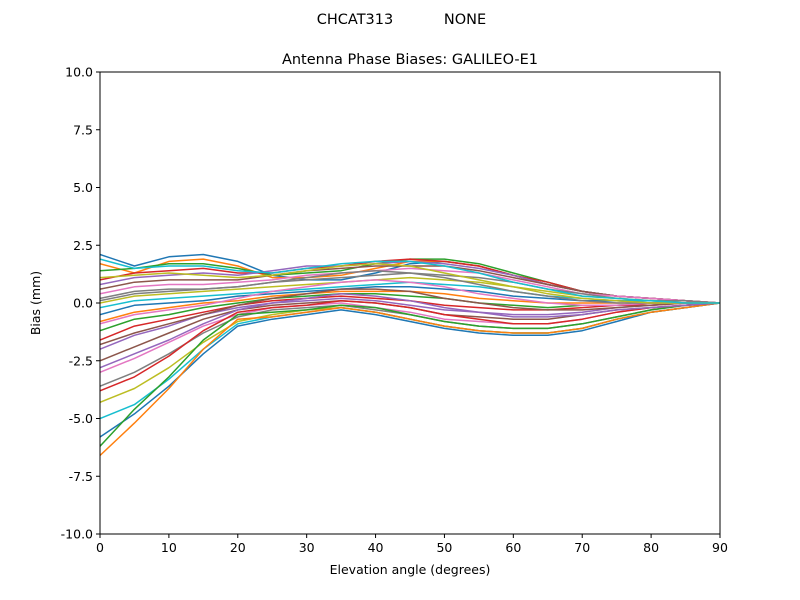 The height and width of the screenshot is (600, 800). I want to click on x-tick-label: 80, so click(651, 547).